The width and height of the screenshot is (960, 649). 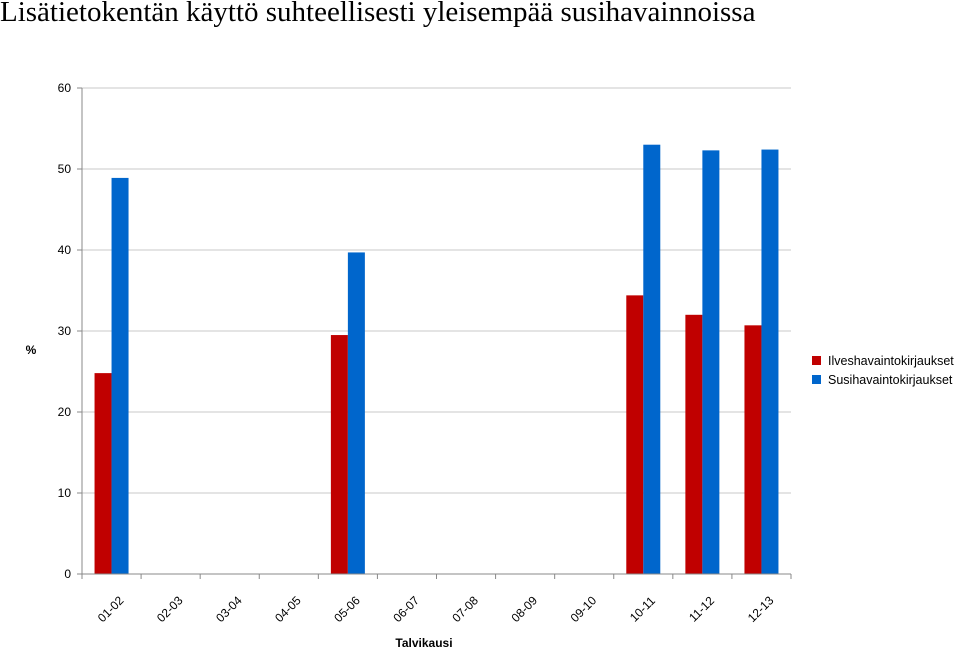 What do you see at coordinates (65, 250) in the screenshot?
I see `y-tick-label: 40` at bounding box center [65, 250].